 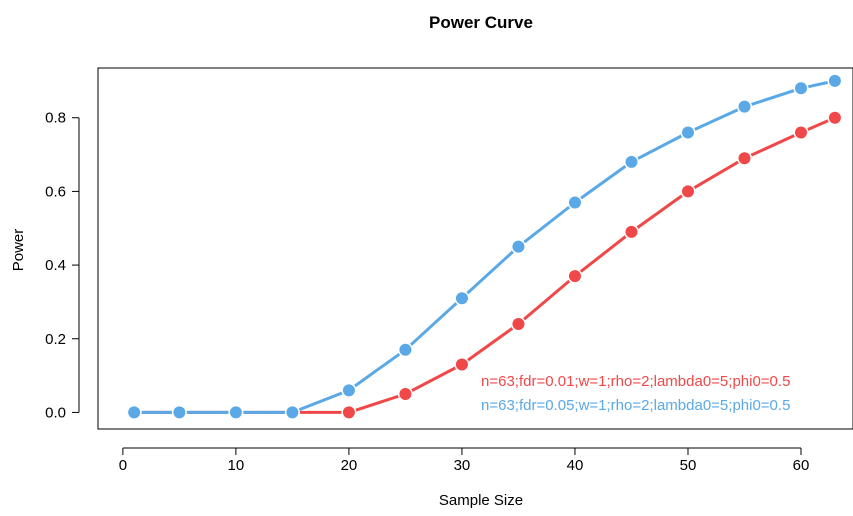 I want to click on x-tick-label: 60, so click(x=801, y=465).